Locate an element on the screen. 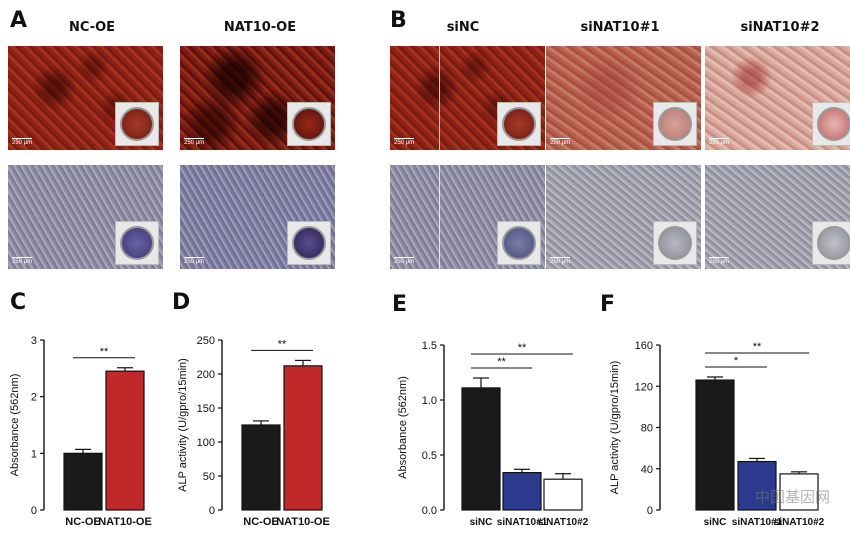  y-tick-label: 150 is located at coordinates (206, 409).